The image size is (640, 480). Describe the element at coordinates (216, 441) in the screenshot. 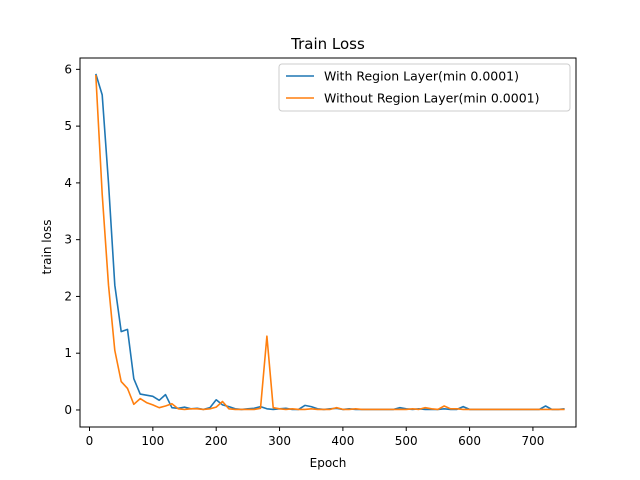

I see `x-tick-label: 200` at that location.